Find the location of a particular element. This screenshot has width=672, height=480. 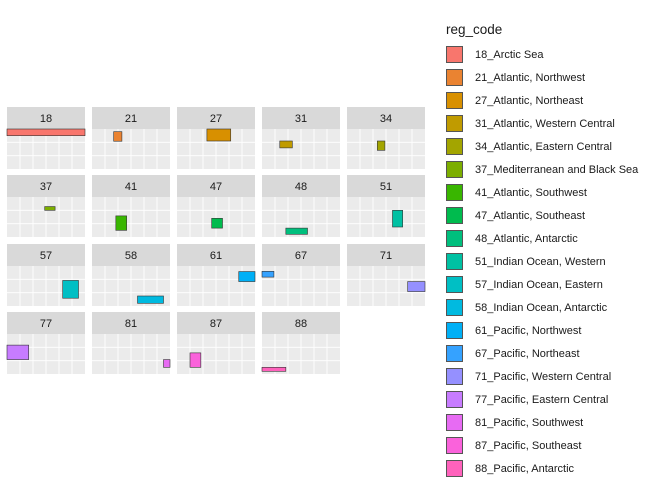

facet-strip-label: 51 is located at coordinates (386, 187).